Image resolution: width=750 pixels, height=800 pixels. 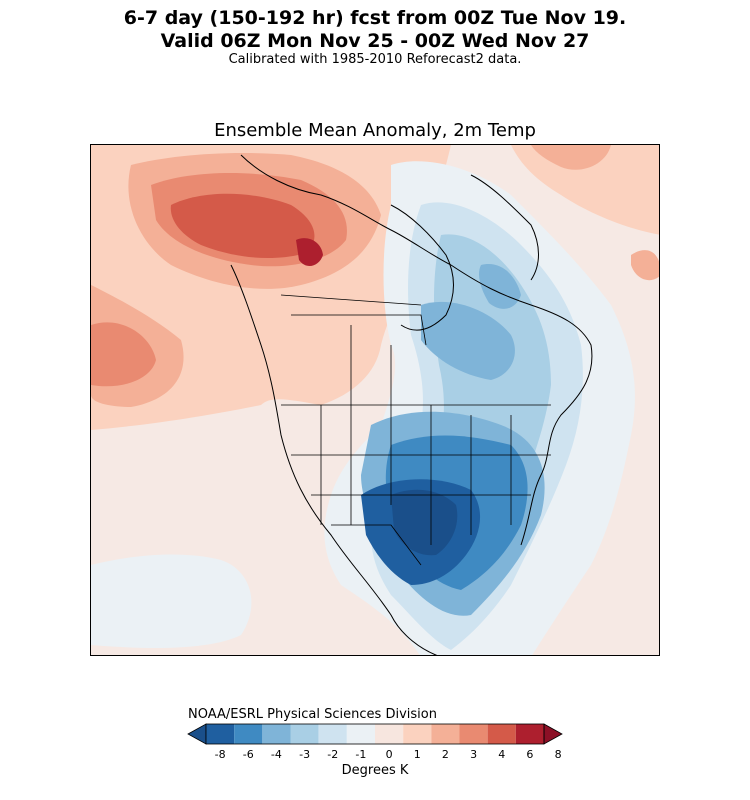 What do you see at coordinates (197, 734) in the screenshot?
I see `colorbar-extend-low` at bounding box center [197, 734].